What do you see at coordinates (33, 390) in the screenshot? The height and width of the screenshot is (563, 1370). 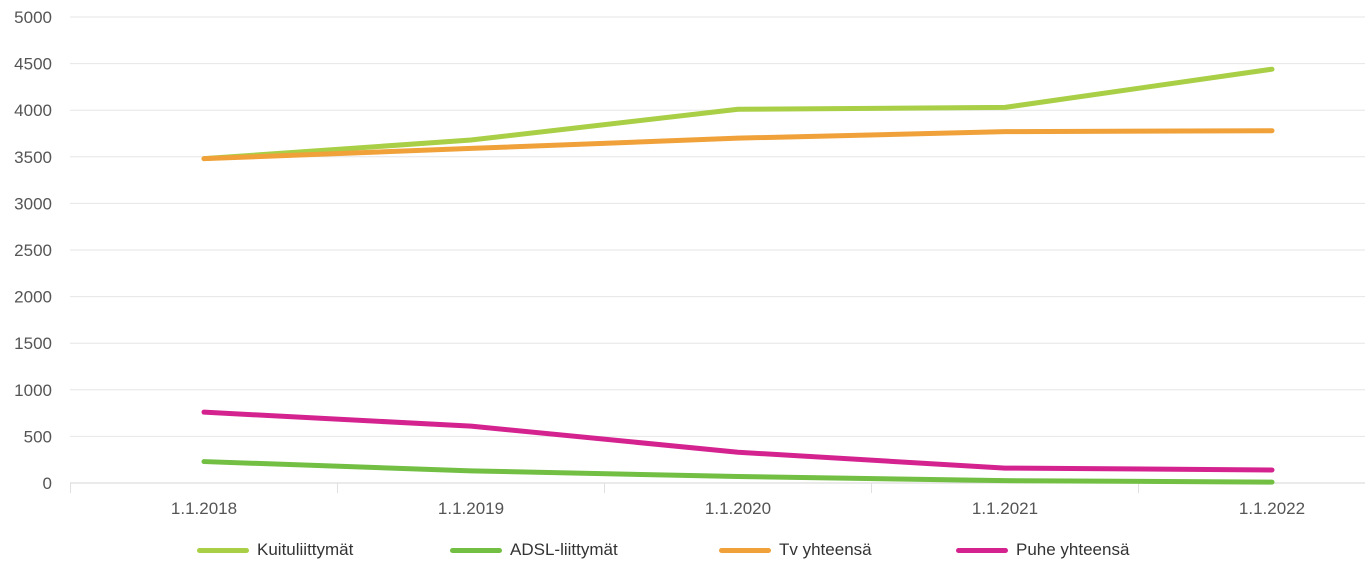 I see `y-tick-label: 1000` at bounding box center [33, 390].